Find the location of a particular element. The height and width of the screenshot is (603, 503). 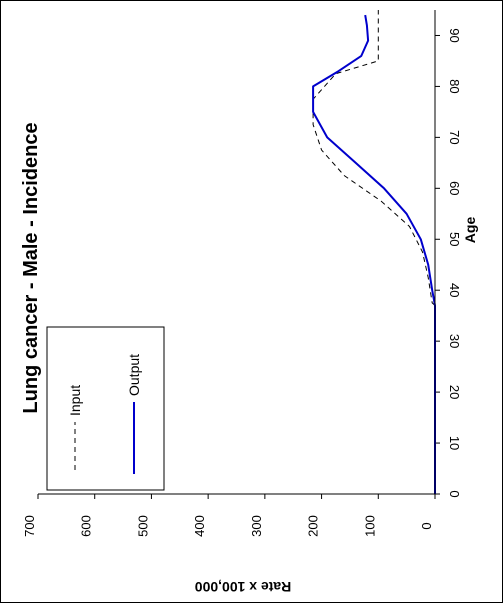

age-tick-label: 0 is located at coordinates (454, 493).